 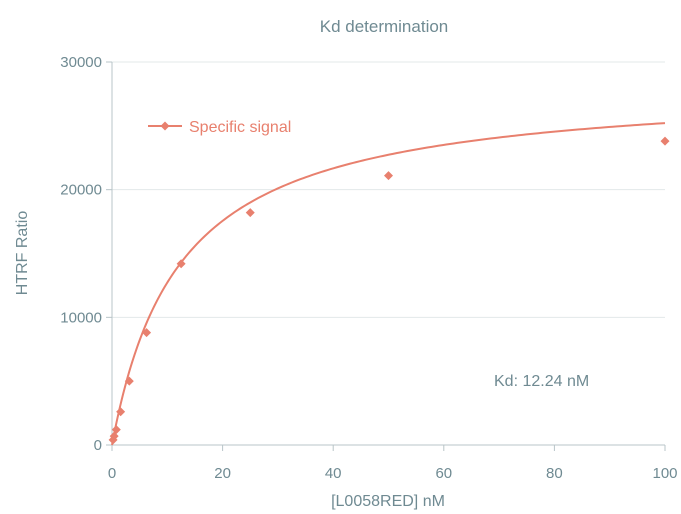 What do you see at coordinates (81, 317) in the screenshot?
I see `y-tick-label: 10000` at bounding box center [81, 317].